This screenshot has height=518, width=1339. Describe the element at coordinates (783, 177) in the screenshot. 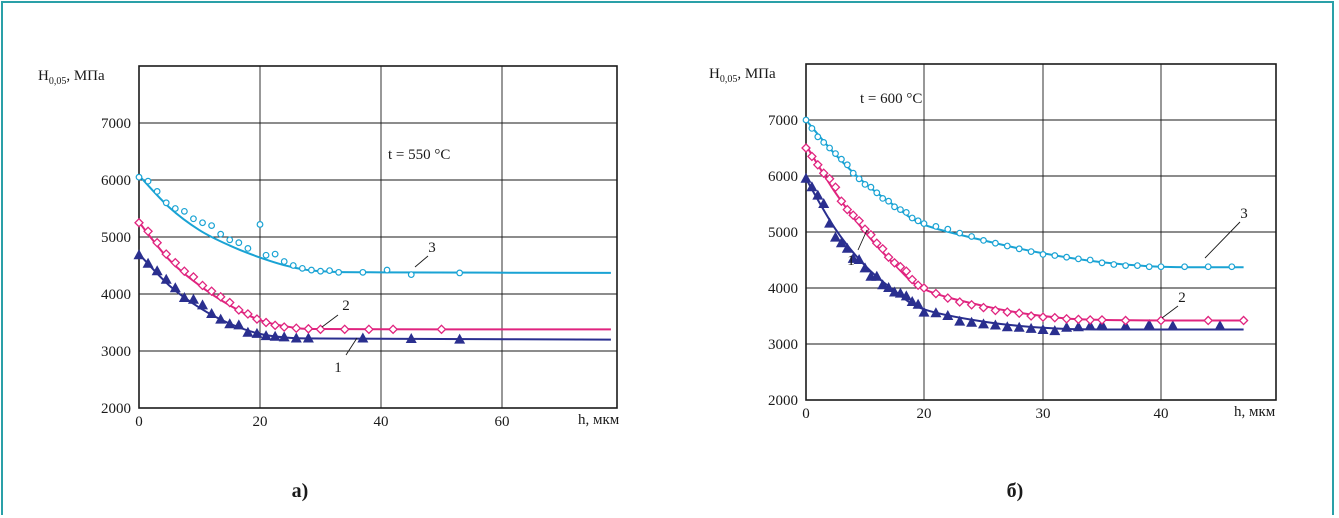

I see `y-tick-label: 6000` at that location.